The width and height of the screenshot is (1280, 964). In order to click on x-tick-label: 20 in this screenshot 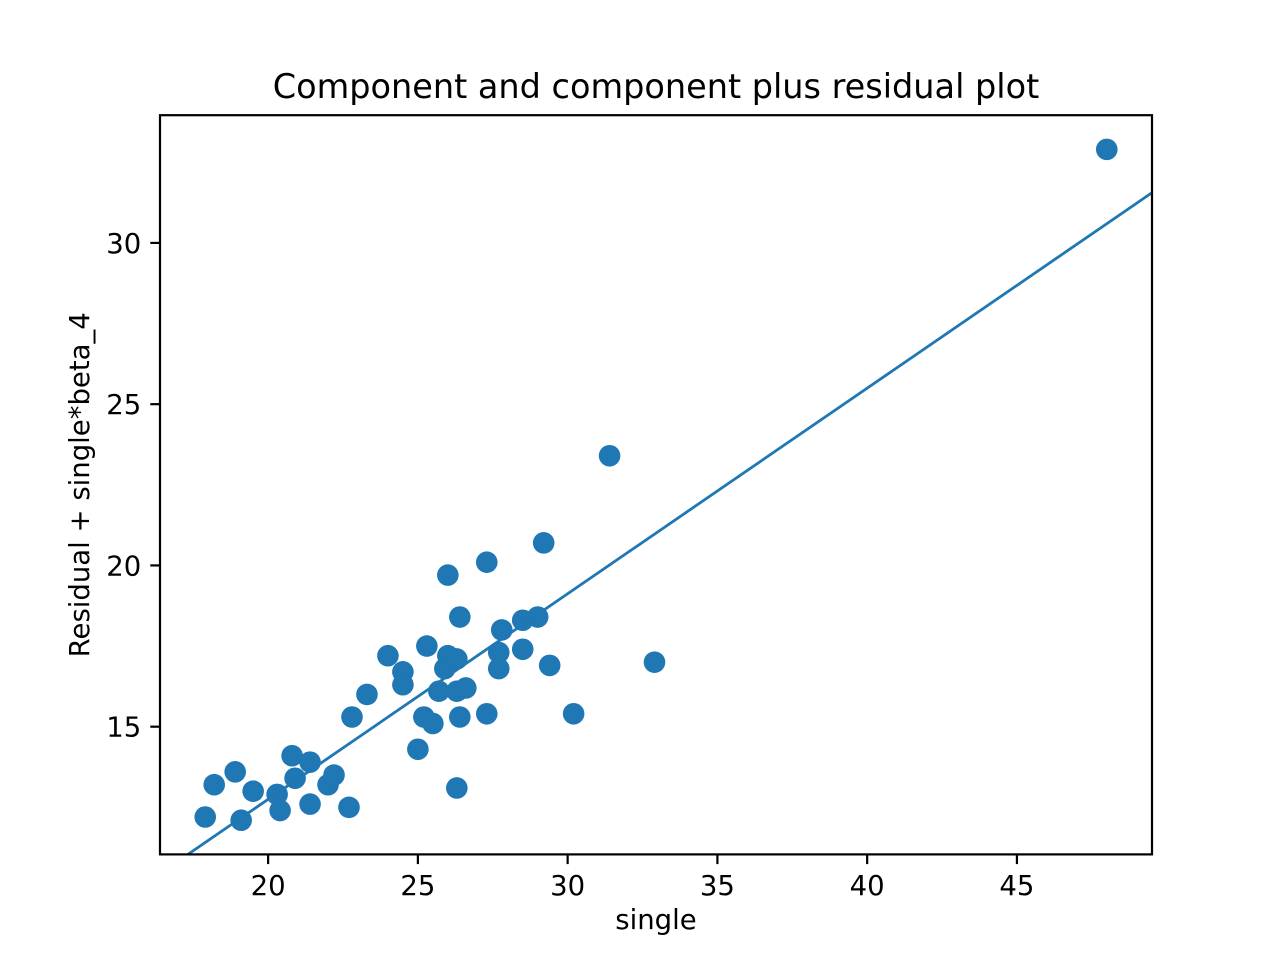, I will do `click(268, 886)`.